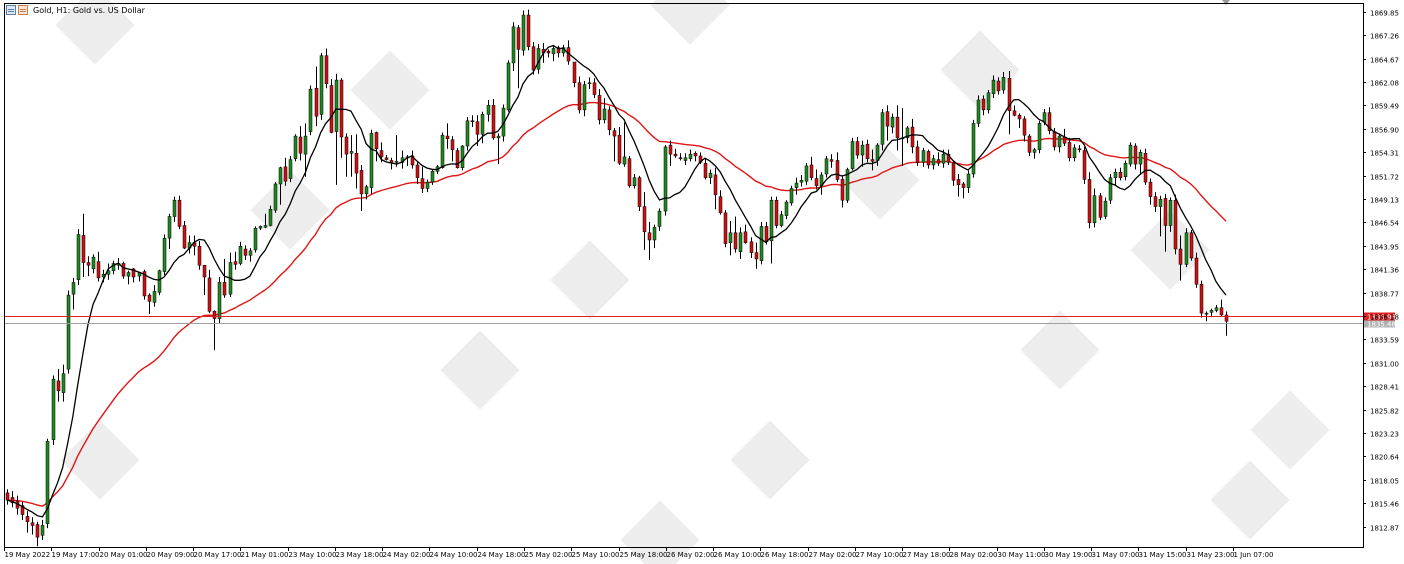 The image size is (1404, 564). I want to click on ask-label-box, so click(1379, 323).